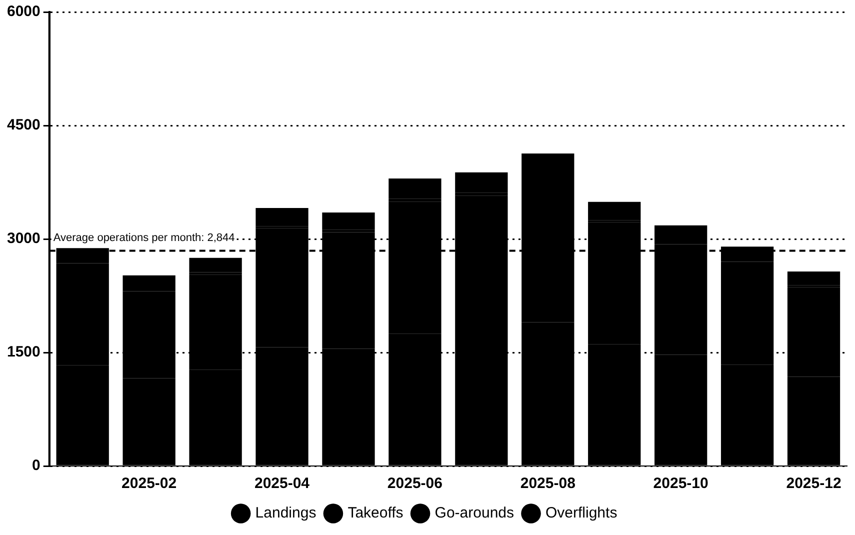 The width and height of the screenshot is (855, 535). Describe the element at coordinates (149, 483) in the screenshot. I see `x-tick-label: 2025-02` at that location.